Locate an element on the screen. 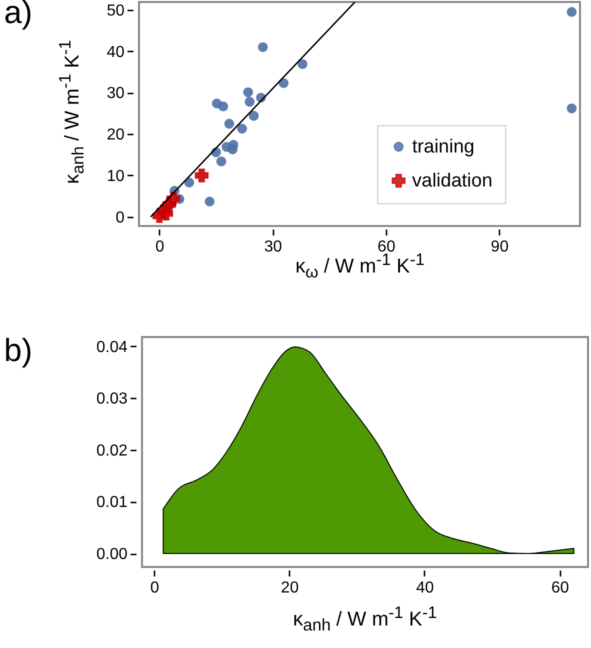 The image size is (591, 648). legend-label: training is located at coordinates (443, 147).